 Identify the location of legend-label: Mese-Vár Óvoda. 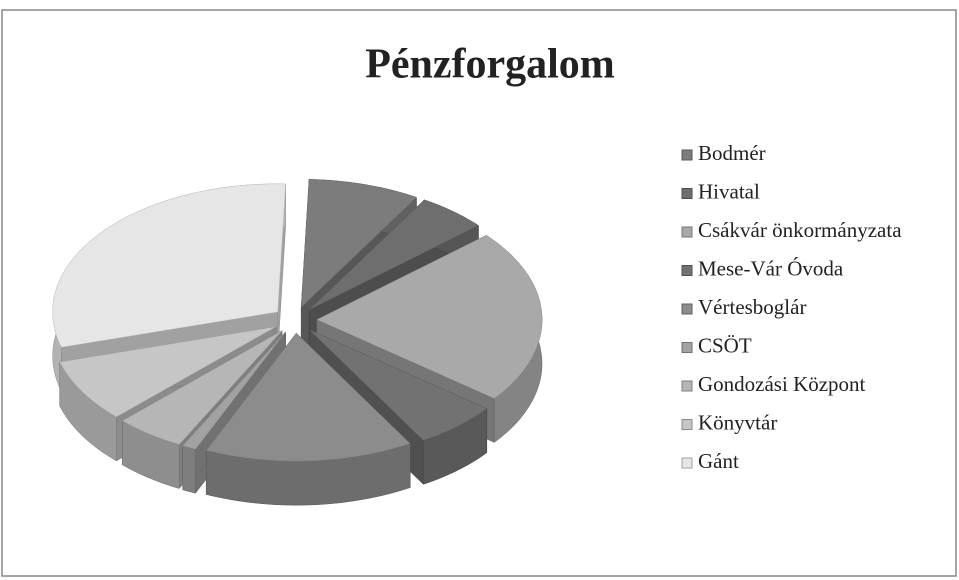
(771, 268).